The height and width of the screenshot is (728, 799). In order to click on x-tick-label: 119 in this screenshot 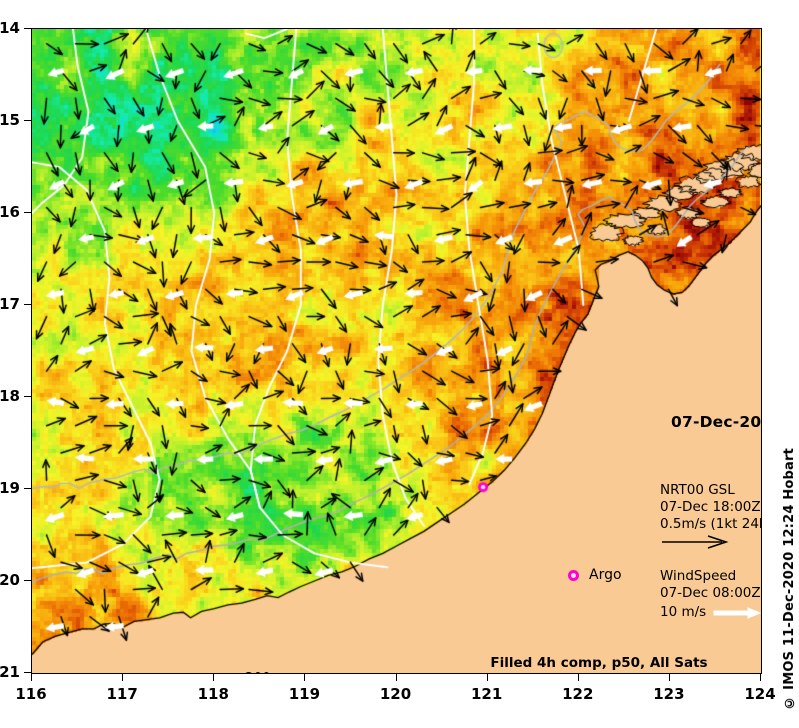, I will do `click(304, 694)`.